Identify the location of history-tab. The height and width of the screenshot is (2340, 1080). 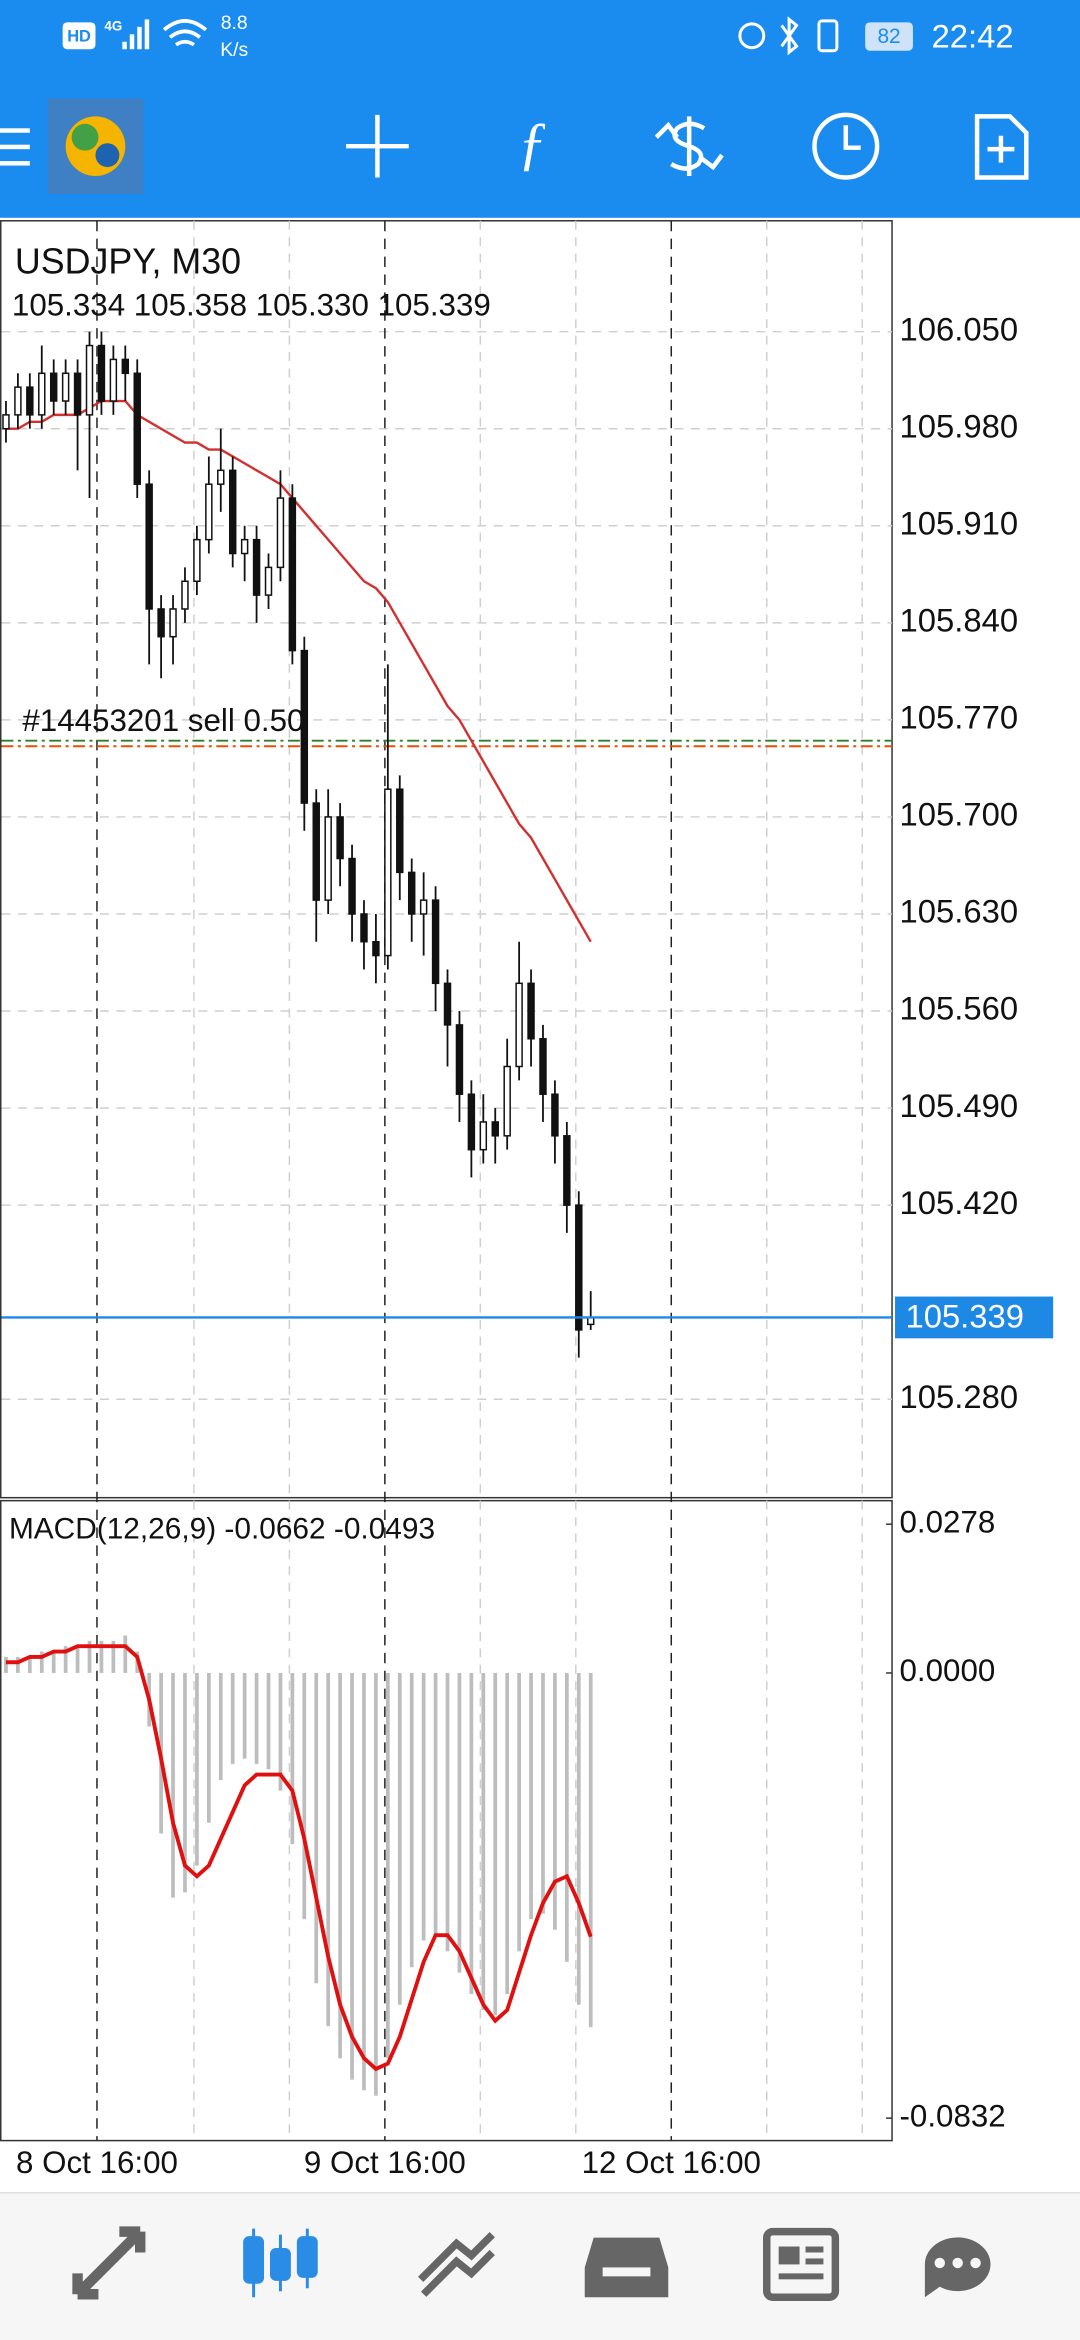
(626, 2267).